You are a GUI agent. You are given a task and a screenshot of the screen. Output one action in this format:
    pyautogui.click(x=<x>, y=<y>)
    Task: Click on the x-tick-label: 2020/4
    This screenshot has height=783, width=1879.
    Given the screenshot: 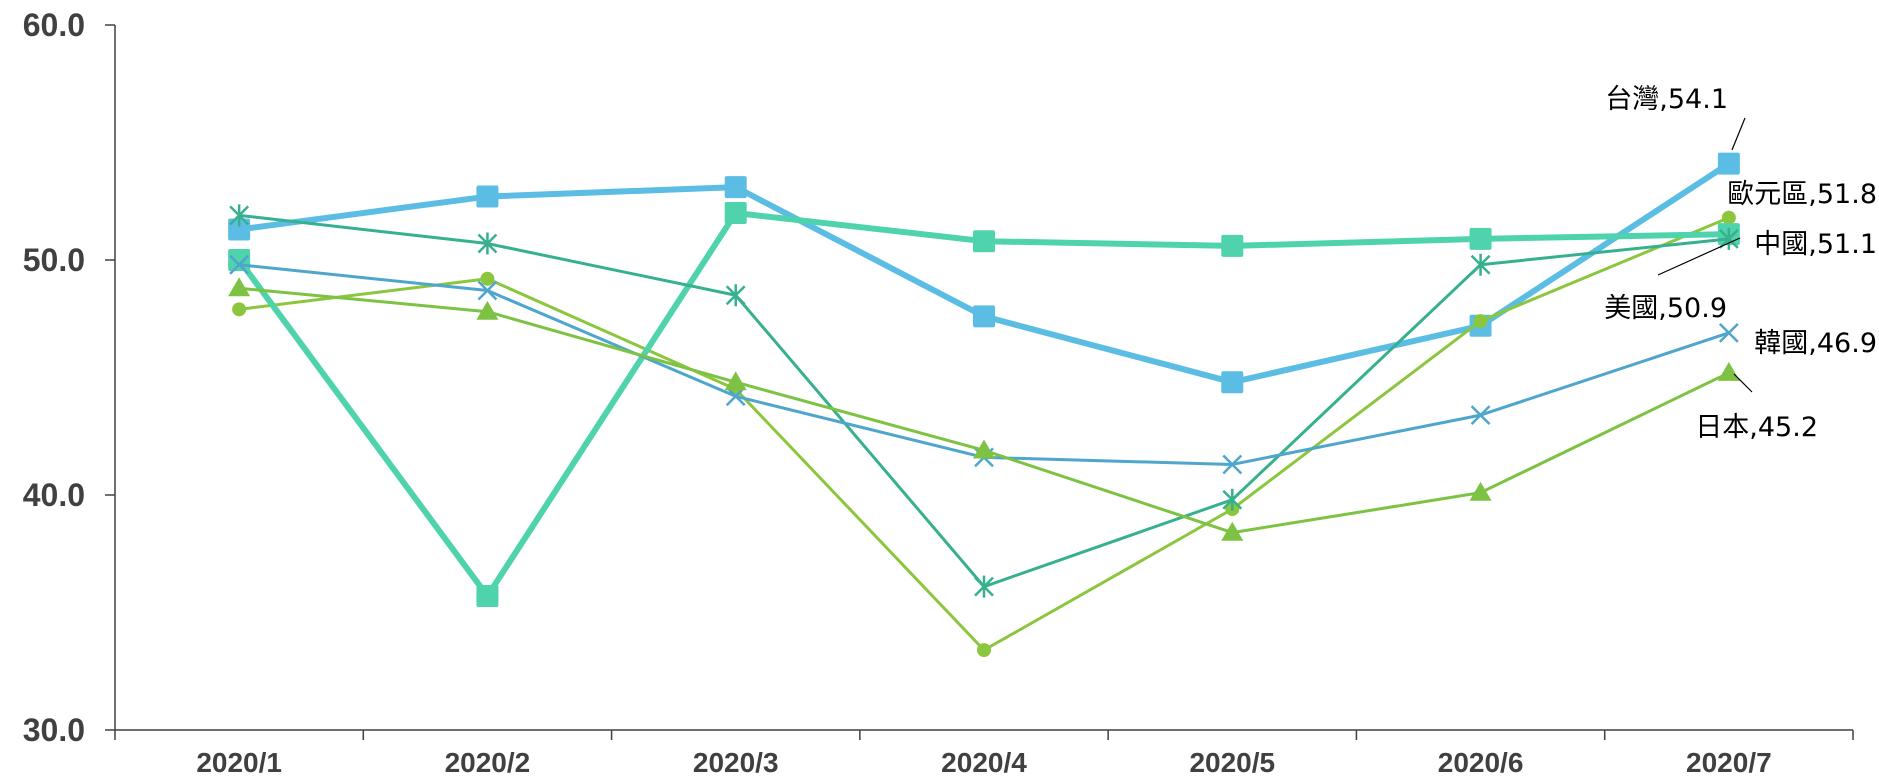 What is the action you would take?
    pyautogui.click(x=984, y=762)
    